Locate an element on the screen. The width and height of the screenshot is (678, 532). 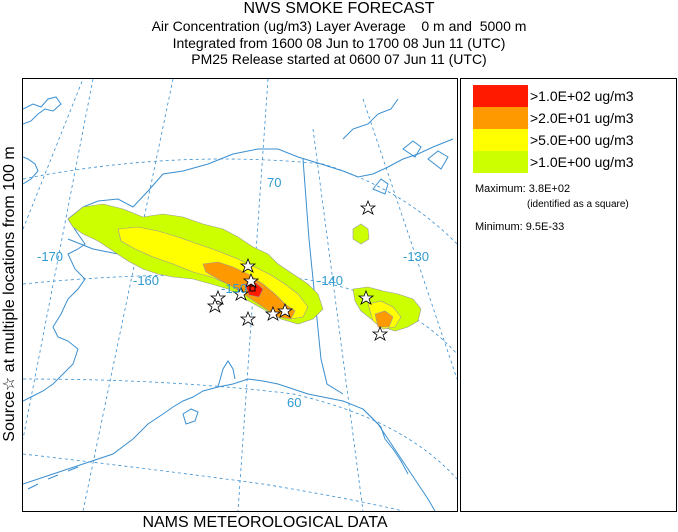
source-height-label: Source☆ at multiple locations from 100 m is located at coordinates (9, 294).